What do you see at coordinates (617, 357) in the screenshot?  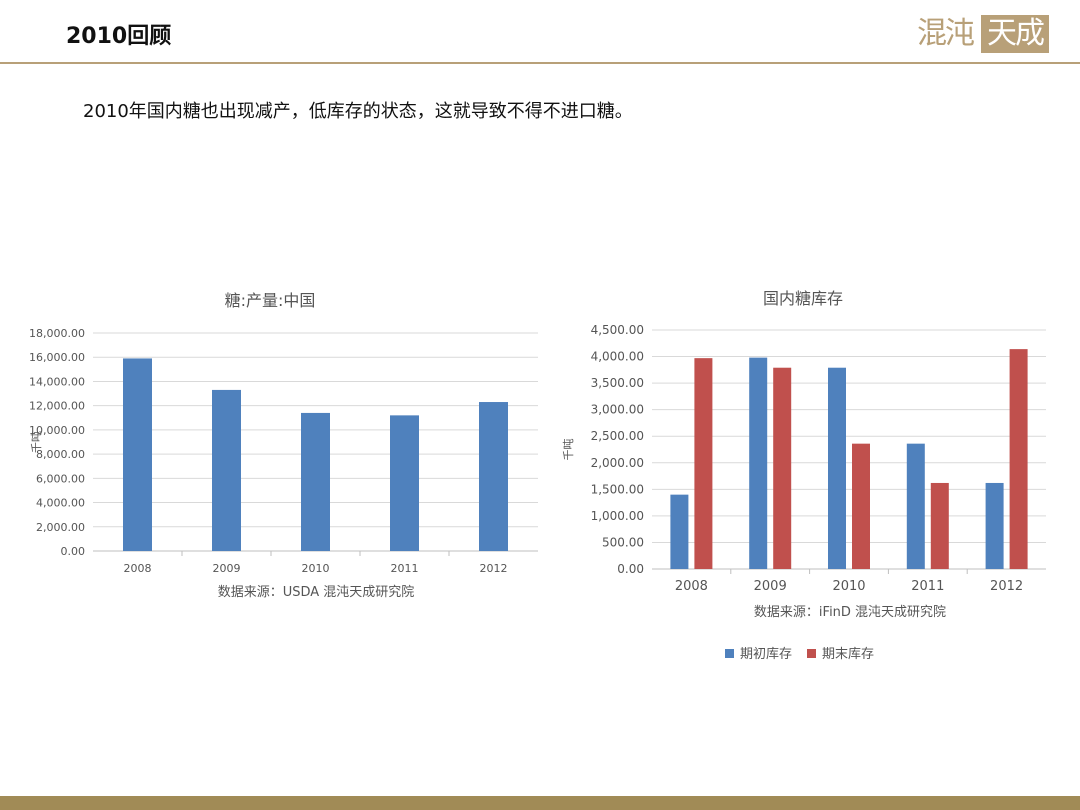 I see `inventory-ytick-label: 4,000.00` at bounding box center [617, 357].